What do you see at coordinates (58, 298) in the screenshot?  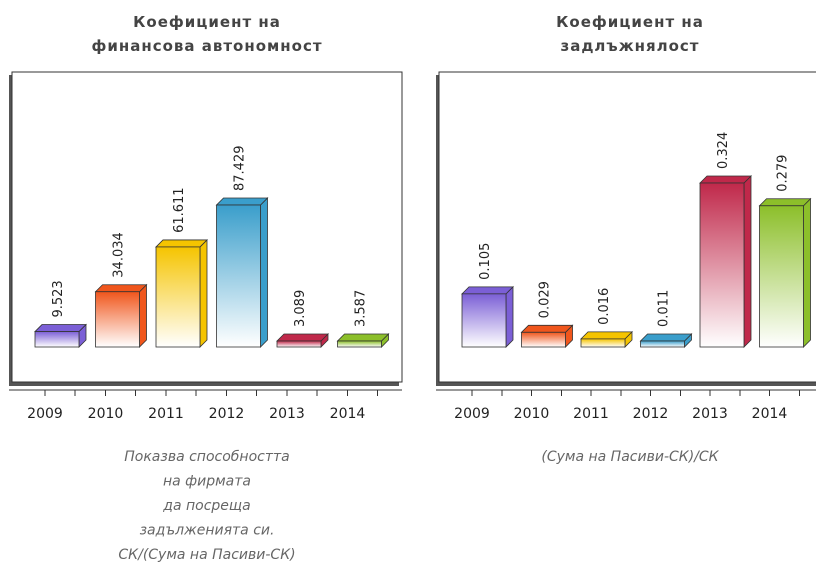 I see `data-label: 9.523` at bounding box center [58, 298].